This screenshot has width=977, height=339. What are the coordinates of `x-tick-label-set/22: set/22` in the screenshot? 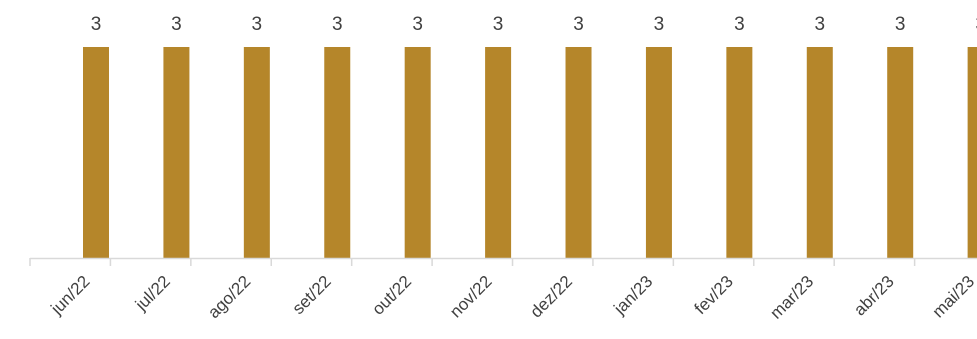 It's located at (312, 295).